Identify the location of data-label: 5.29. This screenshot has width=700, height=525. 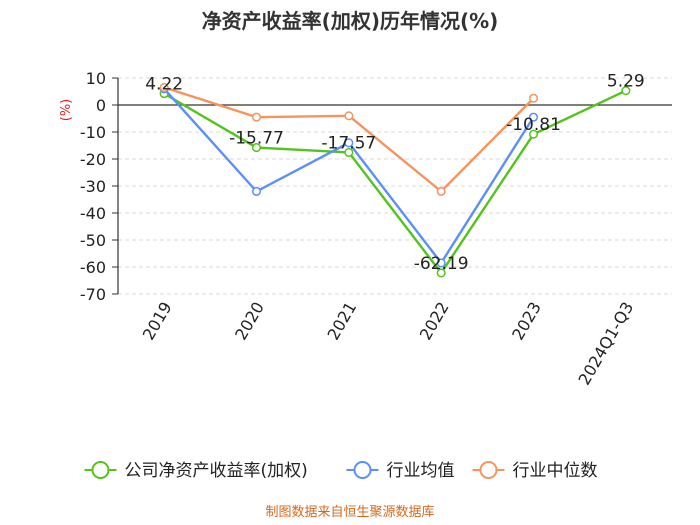
(626, 82).